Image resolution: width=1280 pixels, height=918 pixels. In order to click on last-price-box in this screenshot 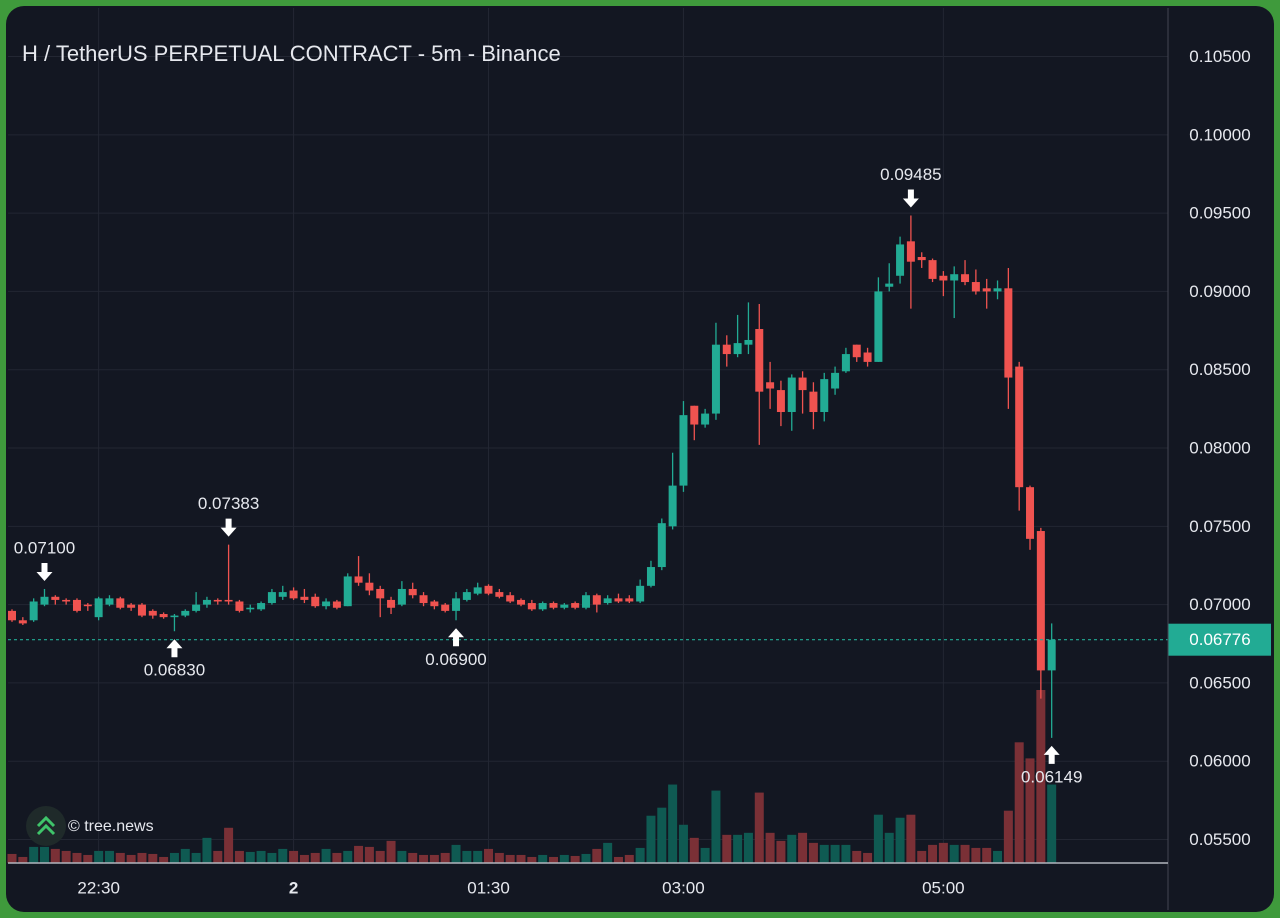, I will do `click(1219, 639)`.